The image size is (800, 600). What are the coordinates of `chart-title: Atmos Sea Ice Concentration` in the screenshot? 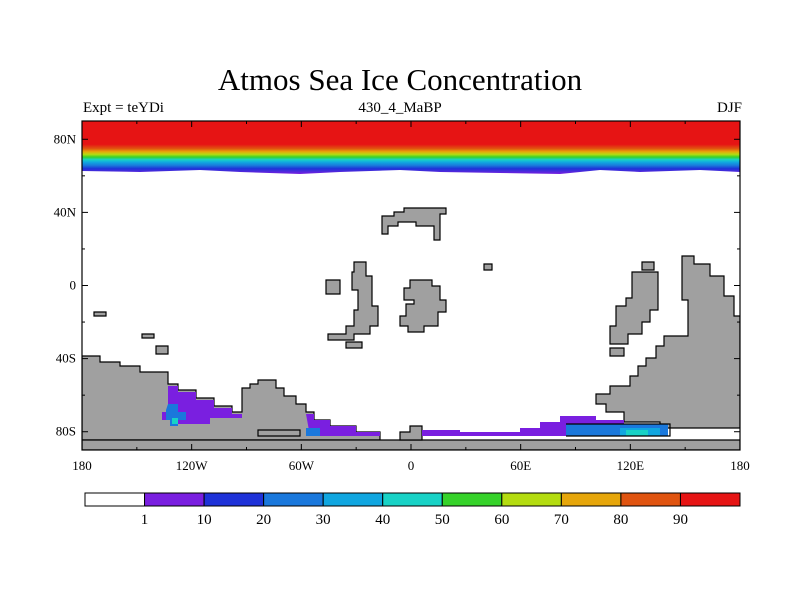 It's located at (400, 79).